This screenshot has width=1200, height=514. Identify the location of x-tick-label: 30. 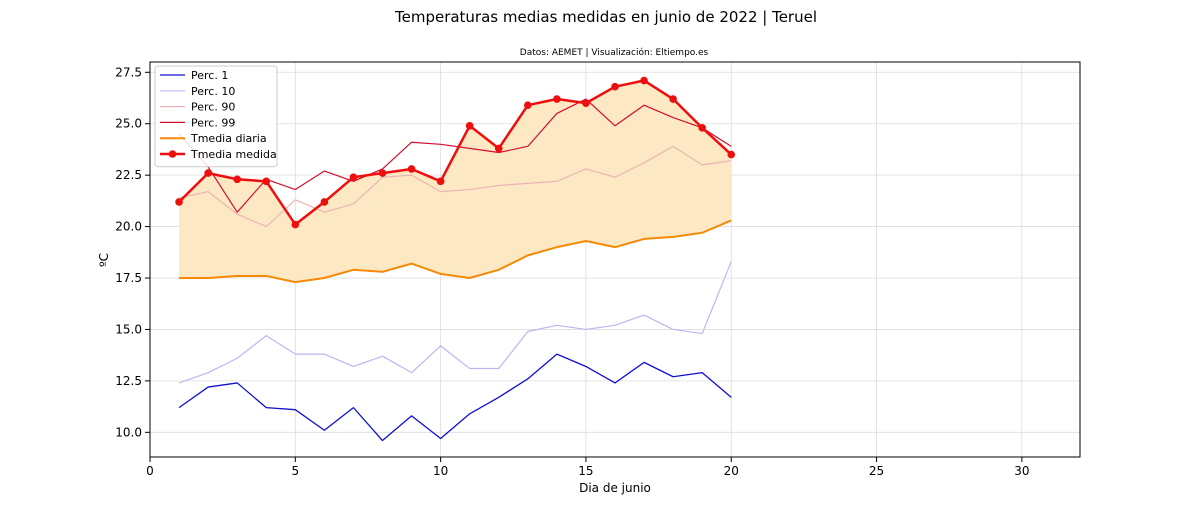
(1021, 471).